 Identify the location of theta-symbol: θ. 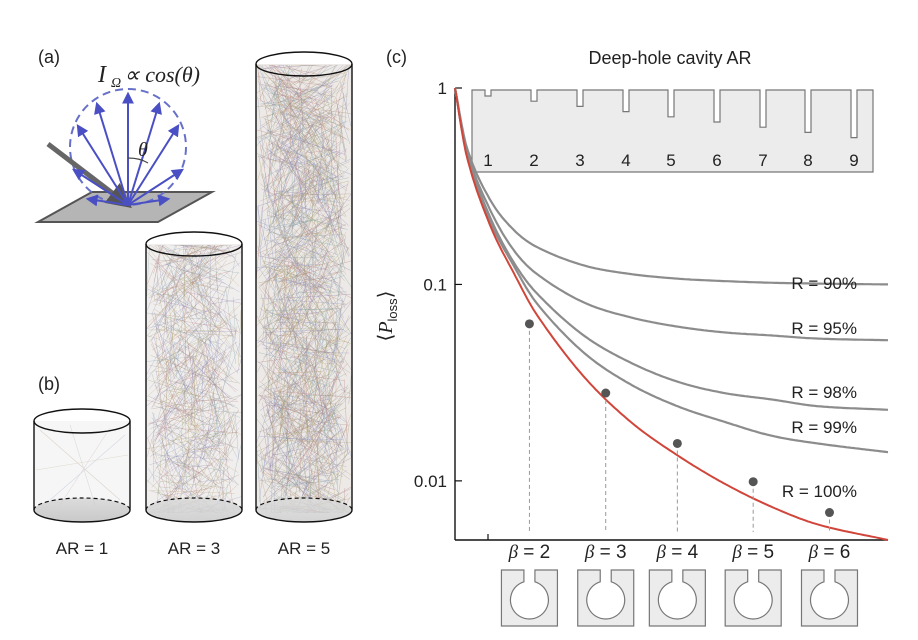
(143, 150).